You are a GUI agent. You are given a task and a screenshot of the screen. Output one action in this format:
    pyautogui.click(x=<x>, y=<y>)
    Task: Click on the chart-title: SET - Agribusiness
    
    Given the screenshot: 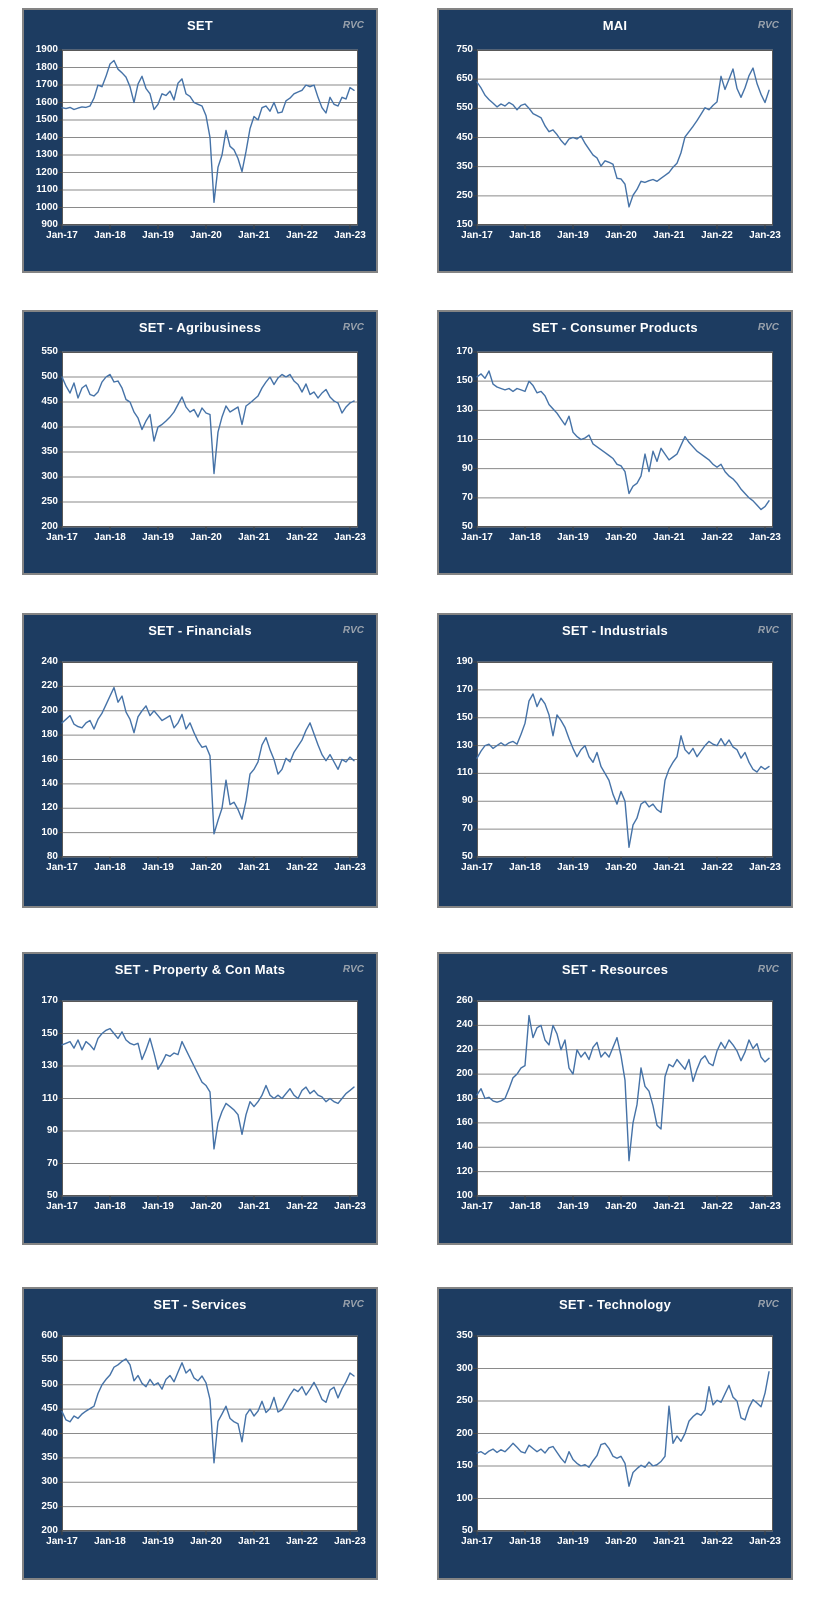 What is the action you would take?
    pyautogui.click(x=200, y=327)
    